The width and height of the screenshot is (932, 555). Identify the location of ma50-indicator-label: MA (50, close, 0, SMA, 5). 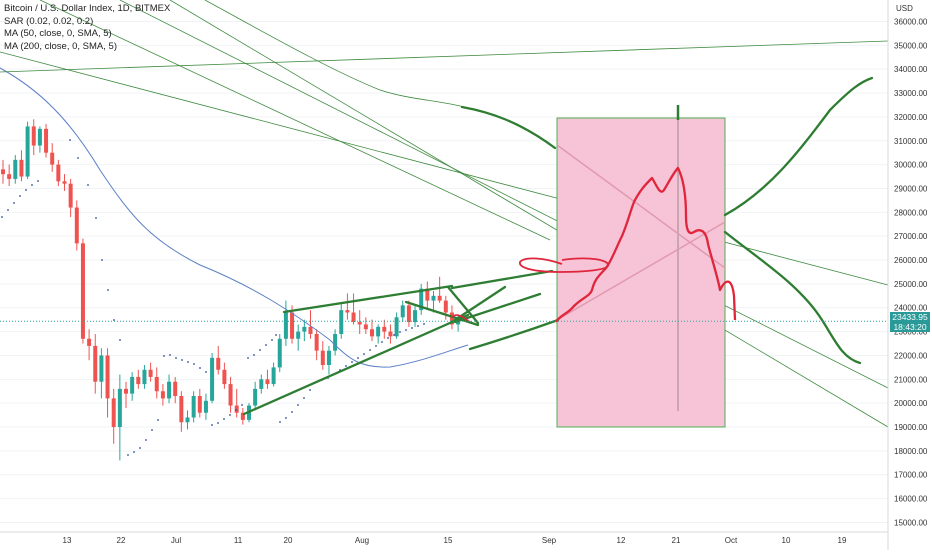
(58, 33).